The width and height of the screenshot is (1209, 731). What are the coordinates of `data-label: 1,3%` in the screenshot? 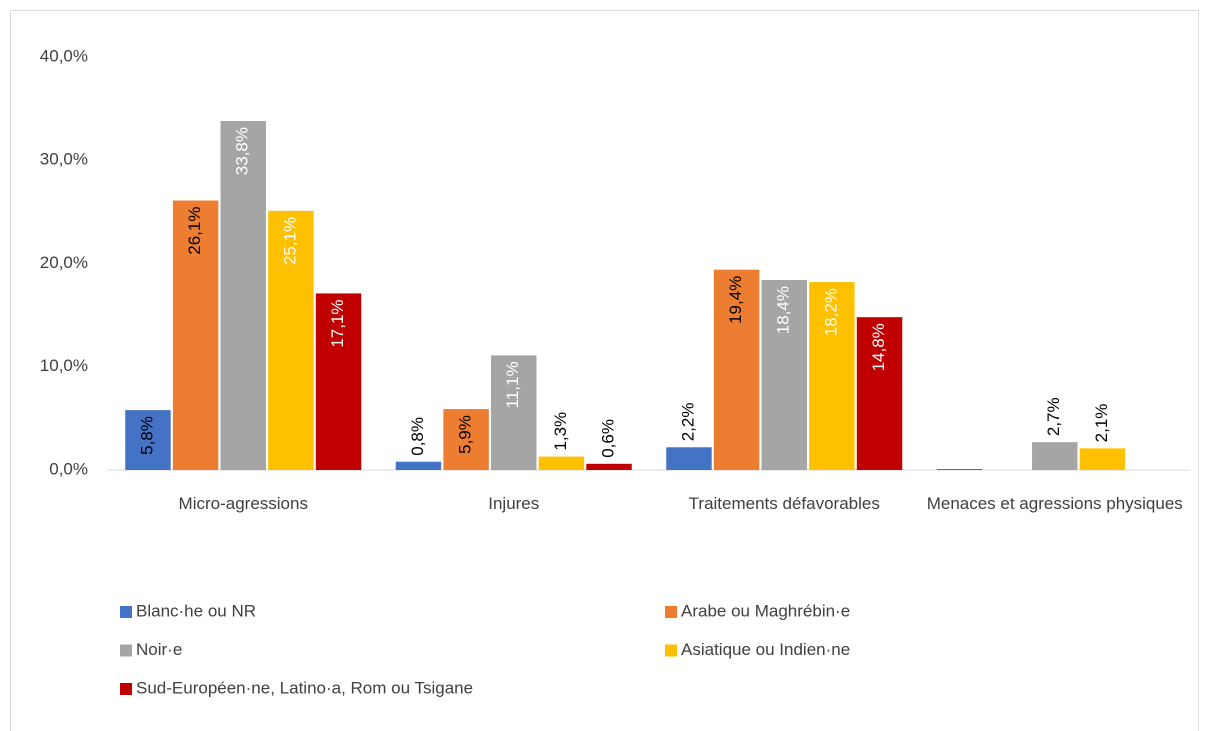 It's located at (560, 431).